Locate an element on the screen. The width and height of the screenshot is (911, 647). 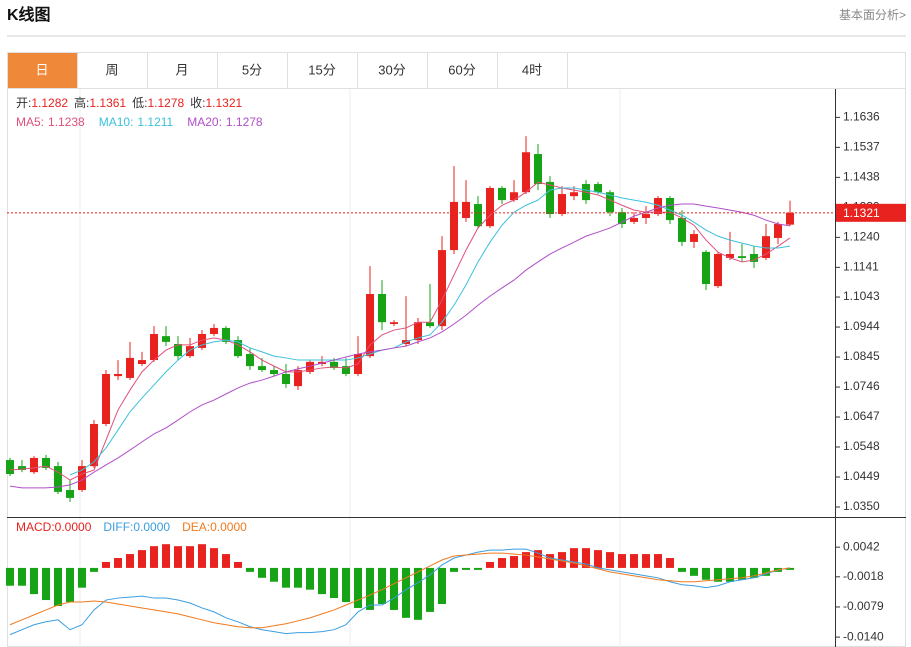
legend-label: MA20: is located at coordinates (204, 122).